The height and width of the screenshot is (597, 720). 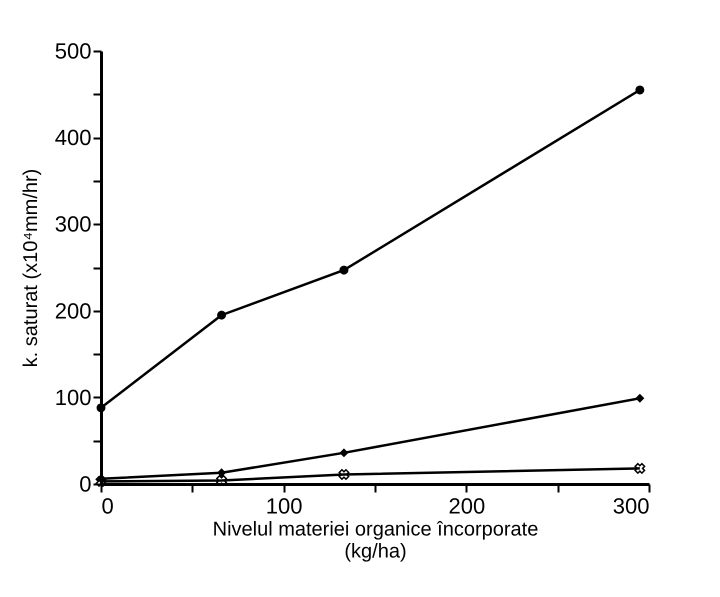 I want to click on y-tick-label: 0, so click(x=85, y=484).